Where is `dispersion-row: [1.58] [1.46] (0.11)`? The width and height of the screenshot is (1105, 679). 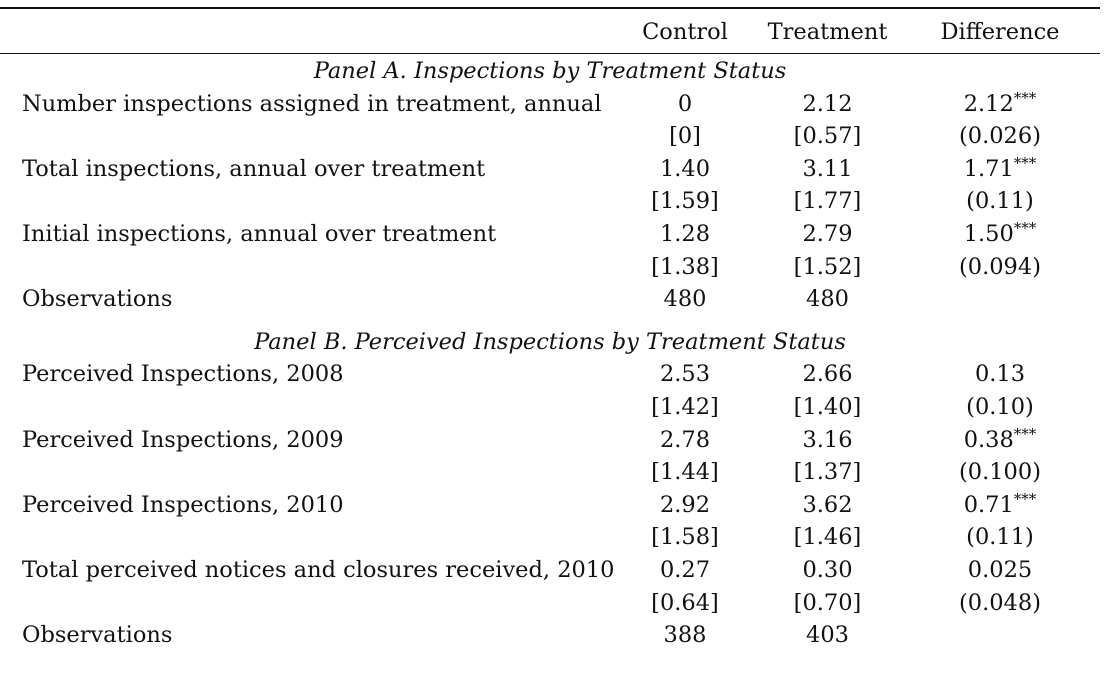
dispersion-row: [1.58] [1.46] (0.11) is located at coordinates (550, 537).